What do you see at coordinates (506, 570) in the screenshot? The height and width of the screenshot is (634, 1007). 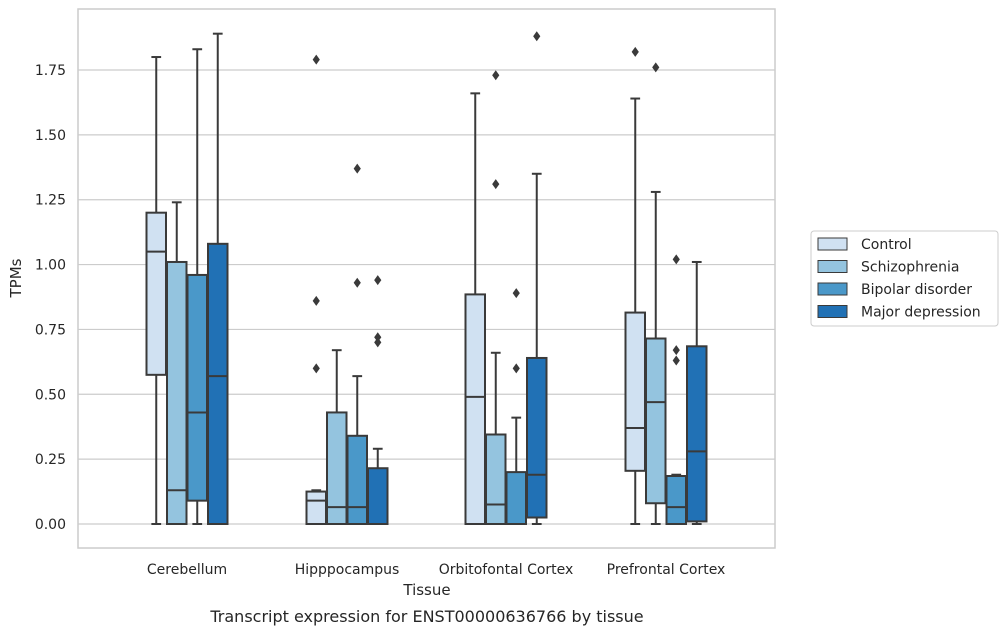 I see `x-tick-label: Orbitofontal Cortex` at bounding box center [506, 570].